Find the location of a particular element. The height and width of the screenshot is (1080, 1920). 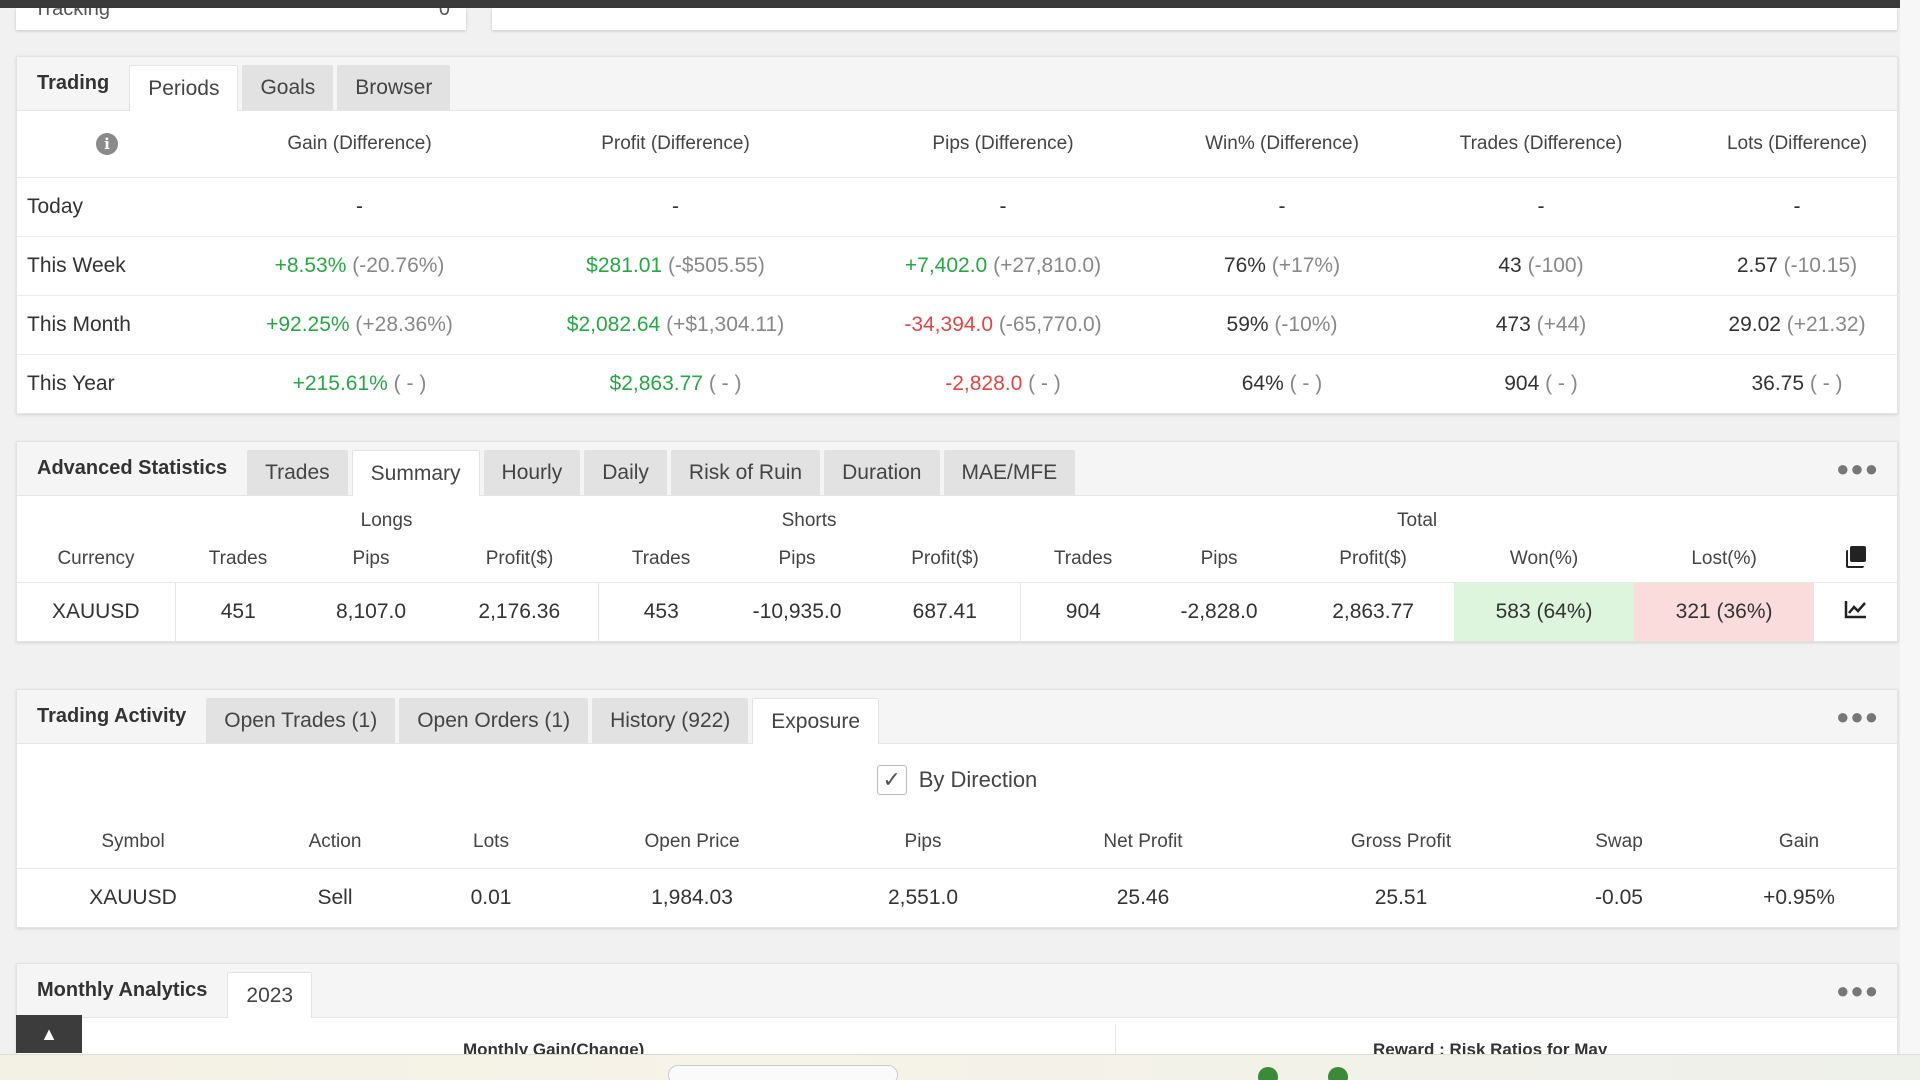

table-cell: - is located at coordinates (1797, 207).